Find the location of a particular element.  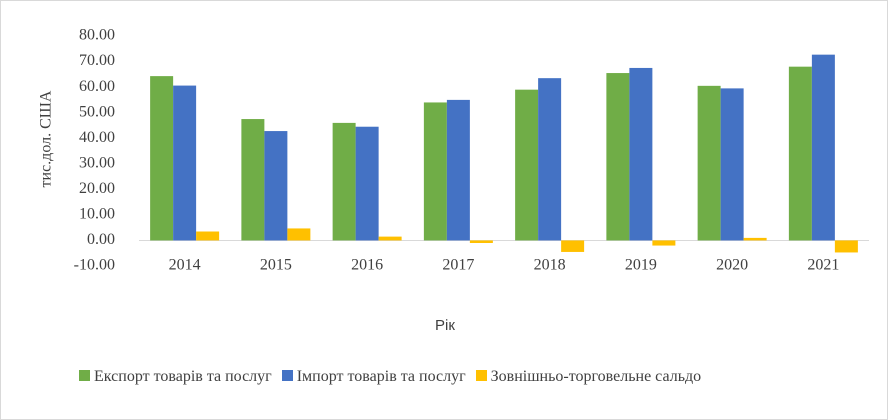

y-tick-label: 40.00 is located at coordinates (97, 137).